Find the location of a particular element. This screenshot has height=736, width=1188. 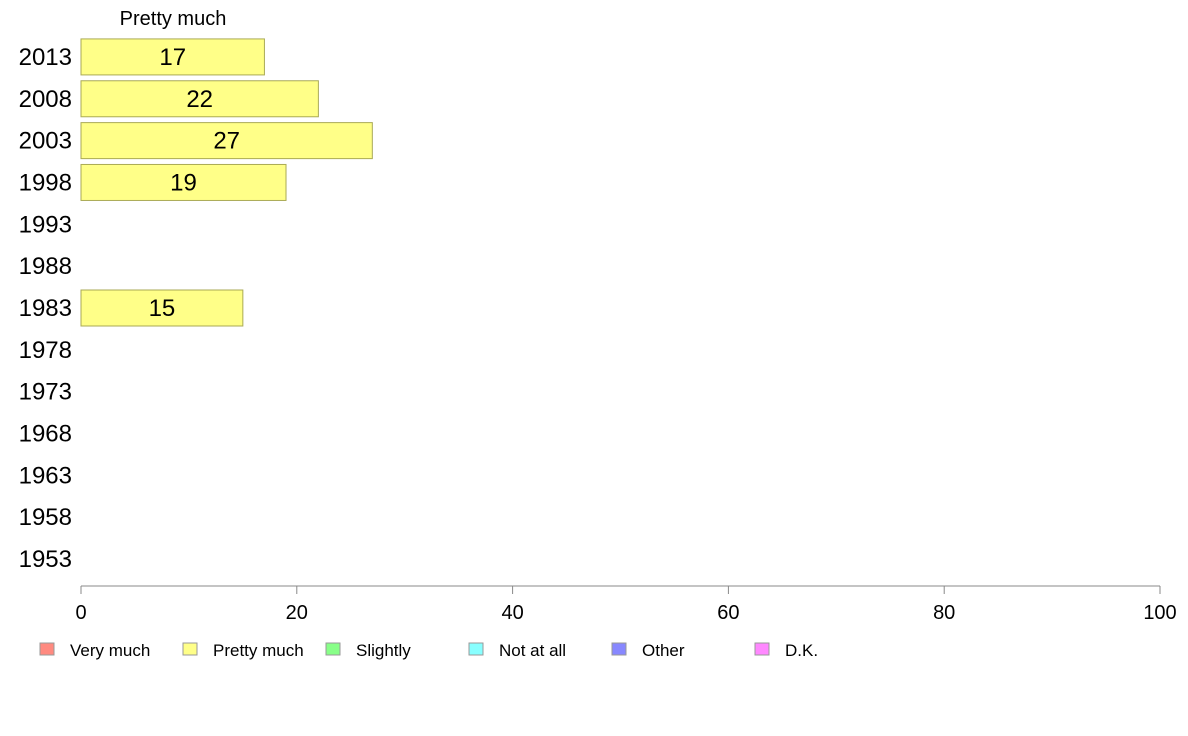

category-label-1988: 1988 is located at coordinates (45, 266).